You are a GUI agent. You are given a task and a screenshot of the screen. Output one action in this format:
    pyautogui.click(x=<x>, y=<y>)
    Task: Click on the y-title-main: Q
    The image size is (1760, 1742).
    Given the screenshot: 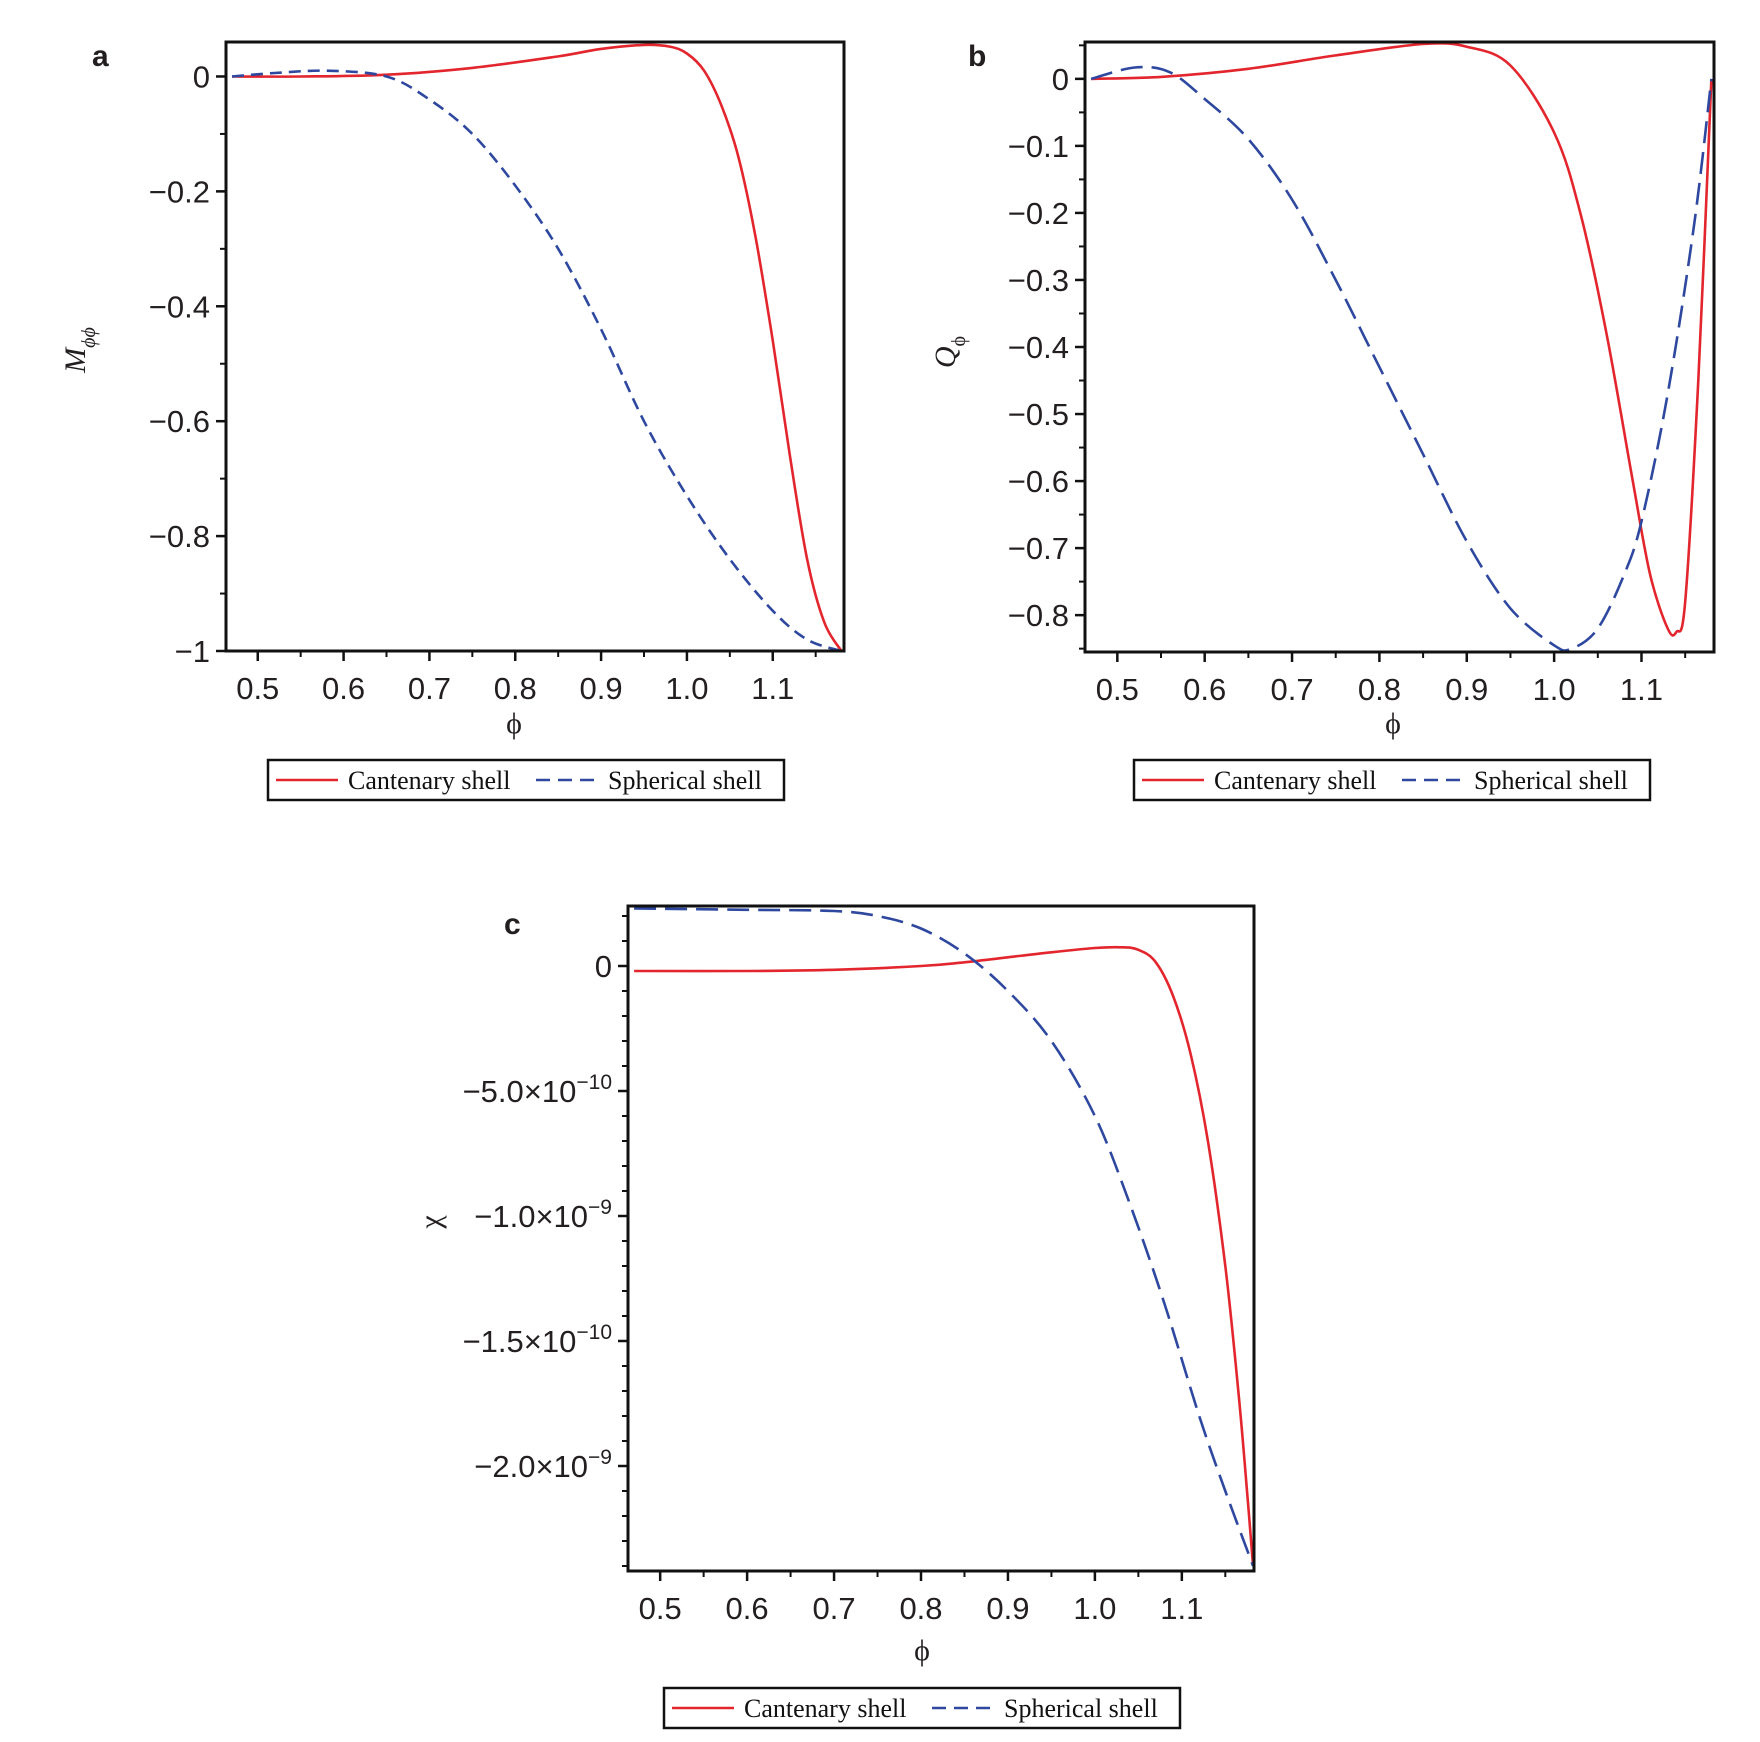 What is the action you would take?
    pyautogui.click(x=945, y=357)
    